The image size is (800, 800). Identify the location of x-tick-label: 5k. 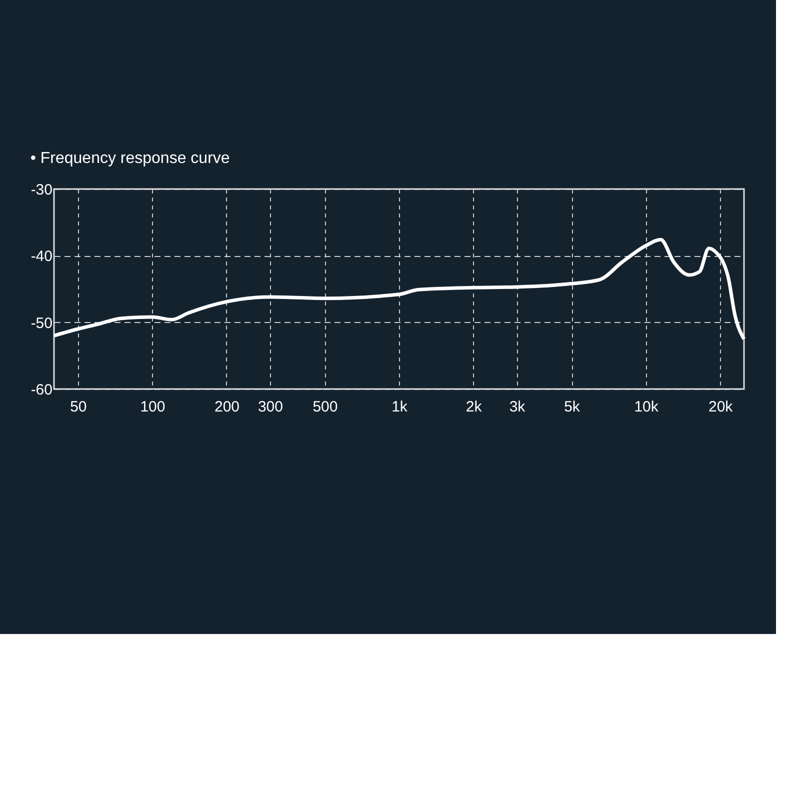
(572, 407).